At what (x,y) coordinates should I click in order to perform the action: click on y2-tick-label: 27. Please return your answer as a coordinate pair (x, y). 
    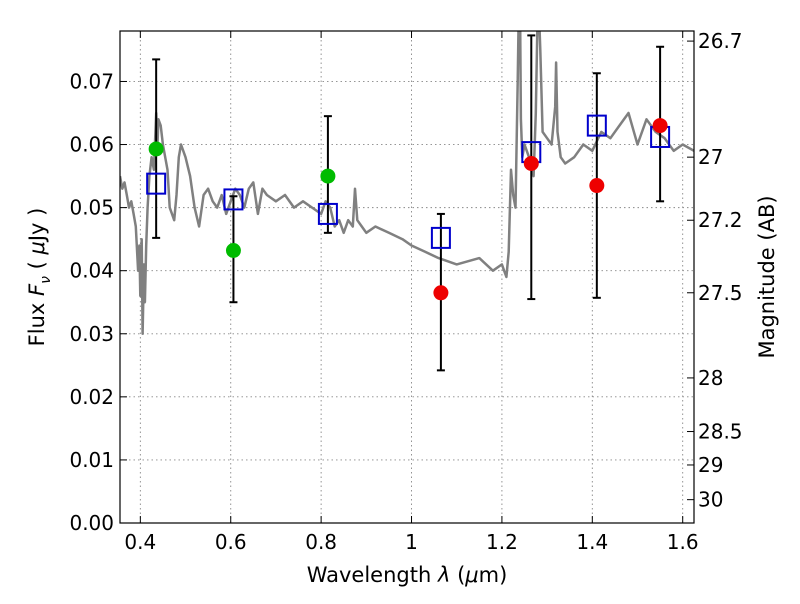
    Looking at the image, I should click on (710, 157).